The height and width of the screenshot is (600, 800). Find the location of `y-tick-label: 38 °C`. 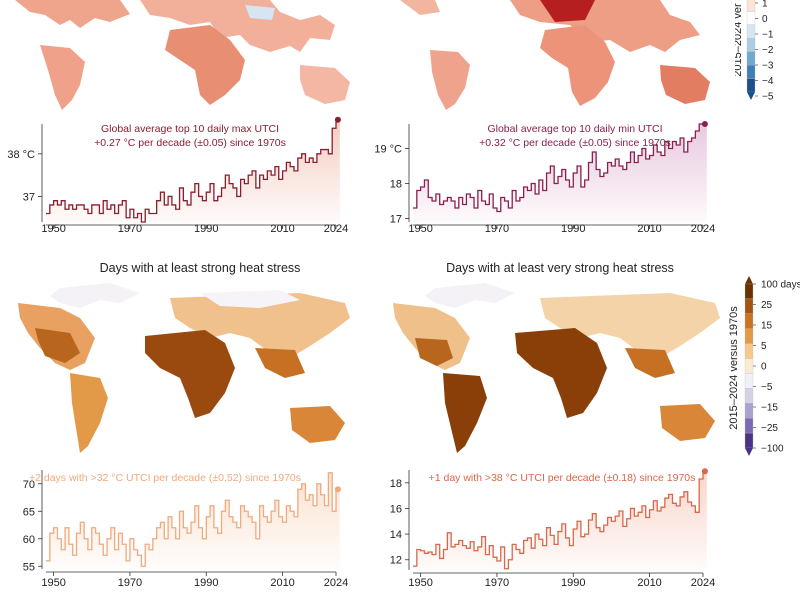

y-tick-label: 38 °C is located at coordinates (21, 155).